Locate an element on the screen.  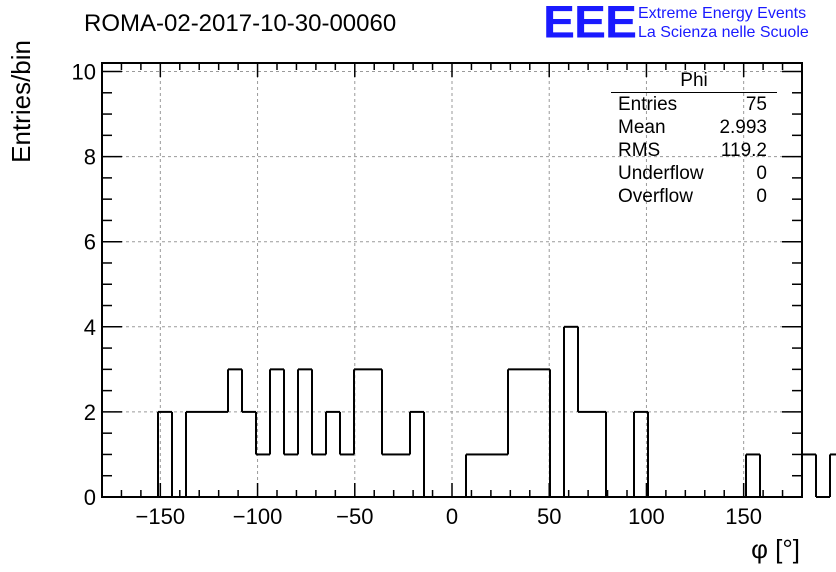
eee-logo: EEE is located at coordinates (590, 24).